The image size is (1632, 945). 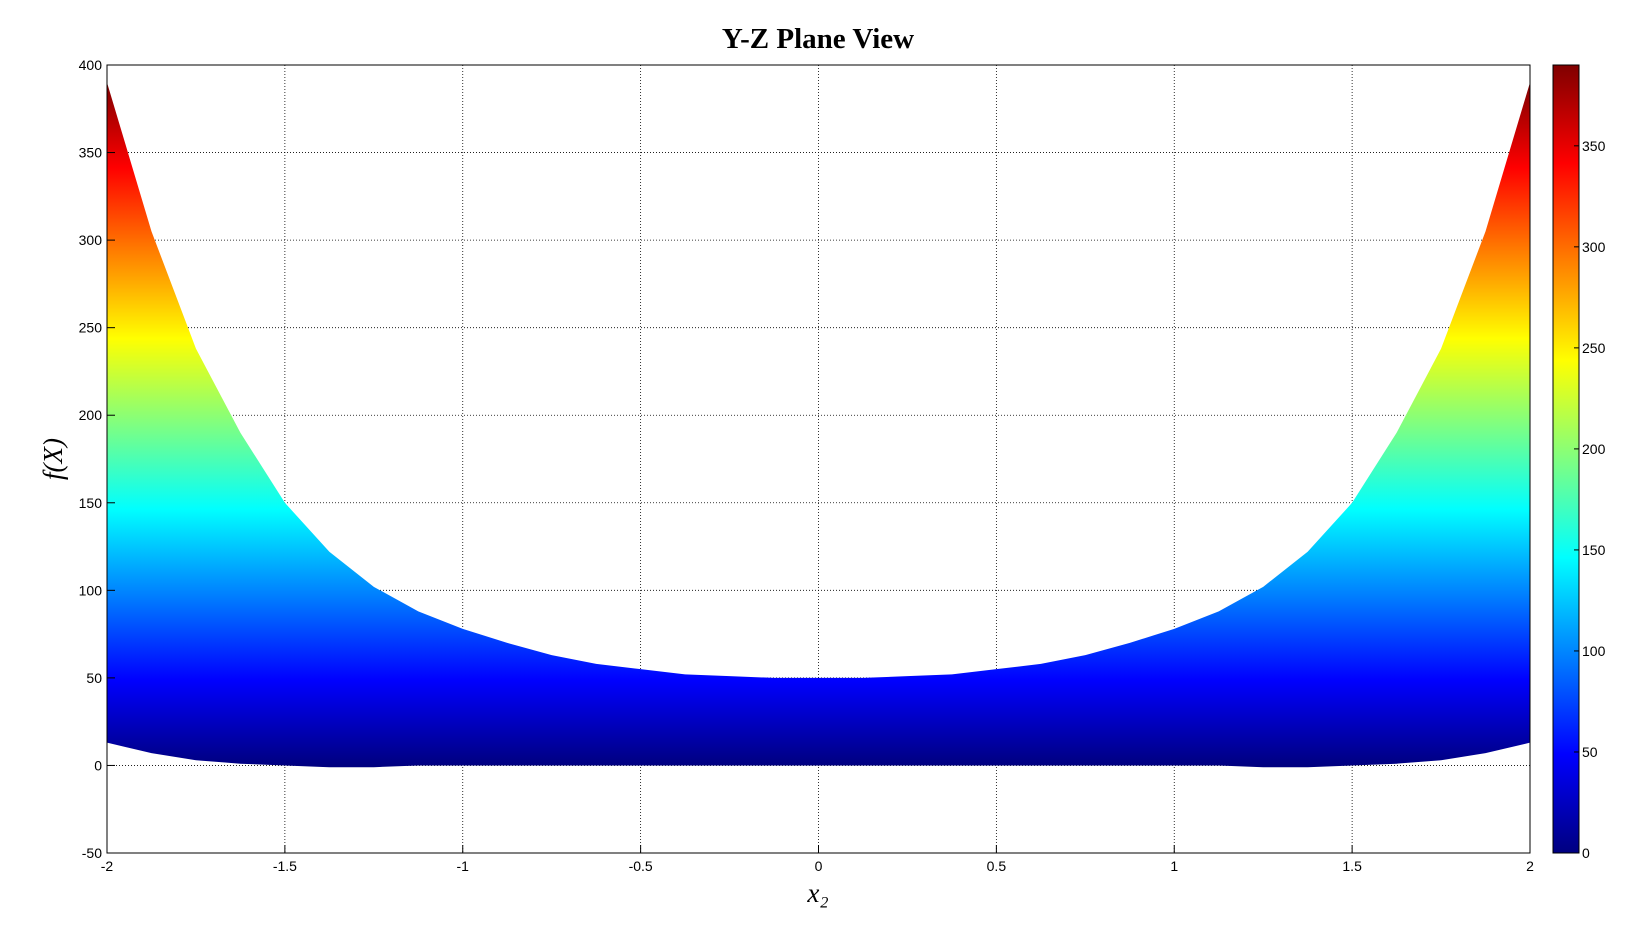 What do you see at coordinates (91, 503) in the screenshot?
I see `y-tick-label: 150` at bounding box center [91, 503].